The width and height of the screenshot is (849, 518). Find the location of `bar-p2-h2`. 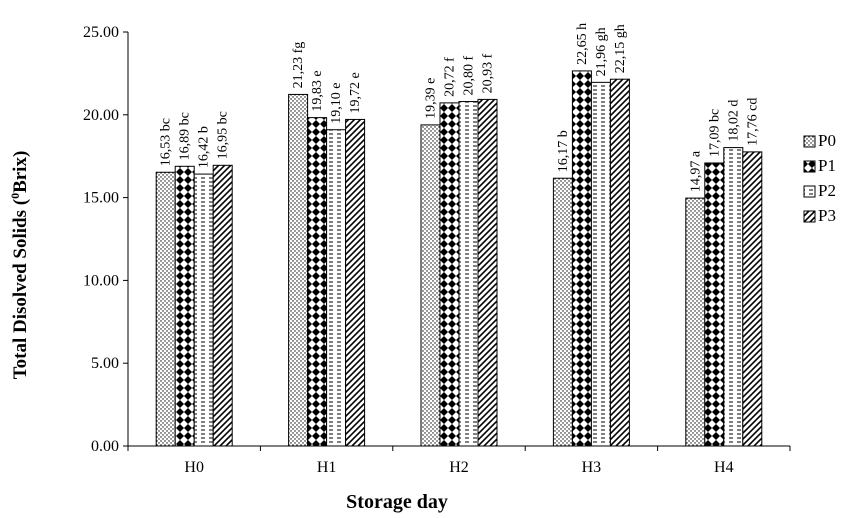

bar-p2-h2 is located at coordinates (468, 274).